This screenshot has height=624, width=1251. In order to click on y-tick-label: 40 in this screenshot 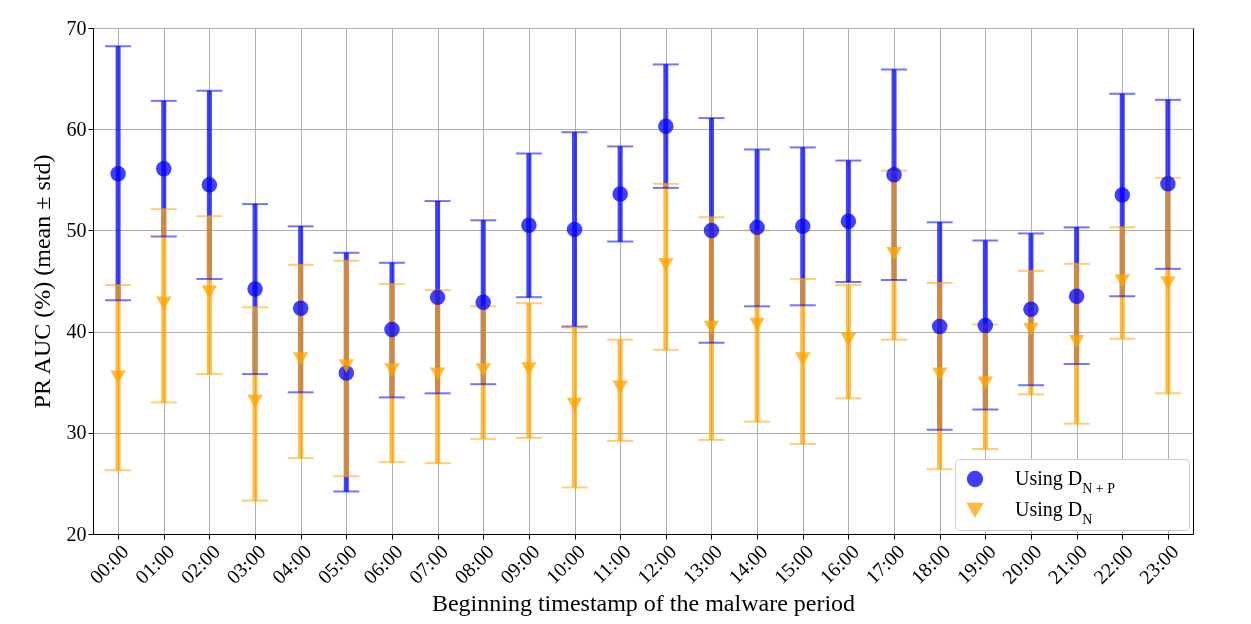, I will do `click(76, 331)`.